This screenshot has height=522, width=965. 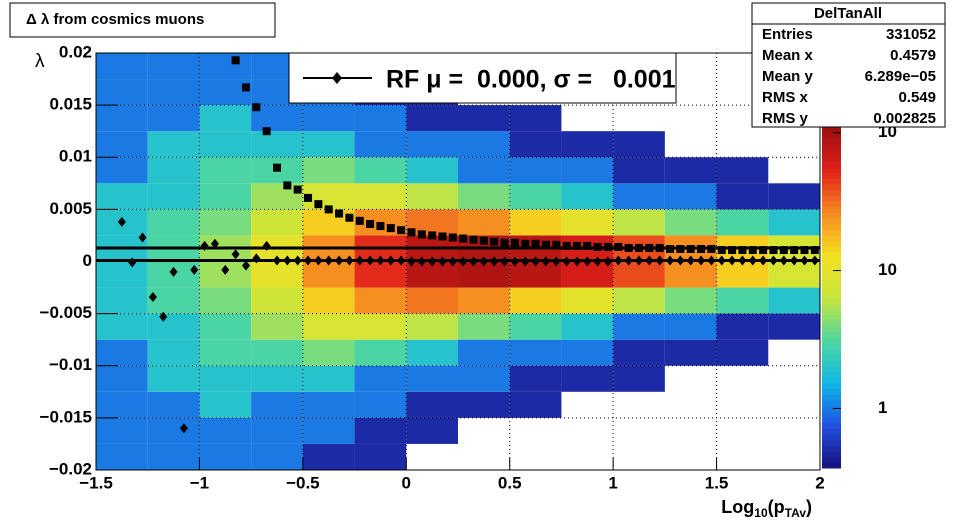 I want to click on y-tick-label: 0, so click(x=87, y=260).